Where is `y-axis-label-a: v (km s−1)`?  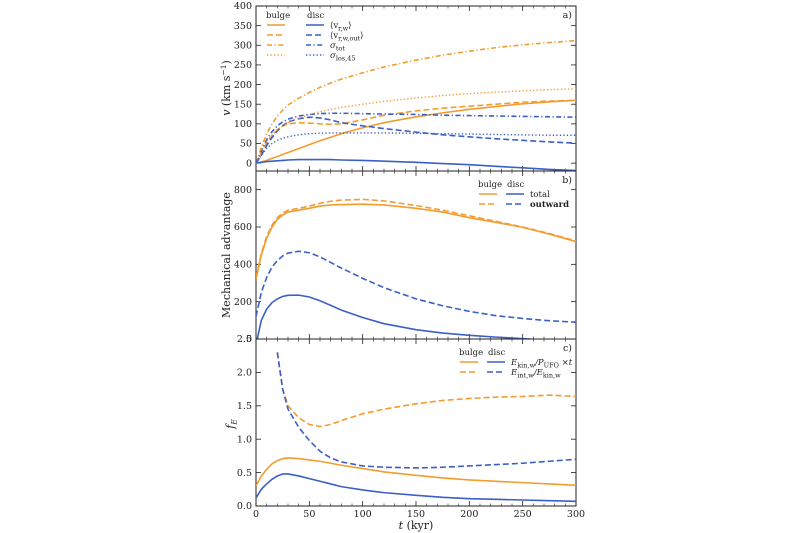 y-axis-label-a: v (km s−1) is located at coordinates (226, 88).